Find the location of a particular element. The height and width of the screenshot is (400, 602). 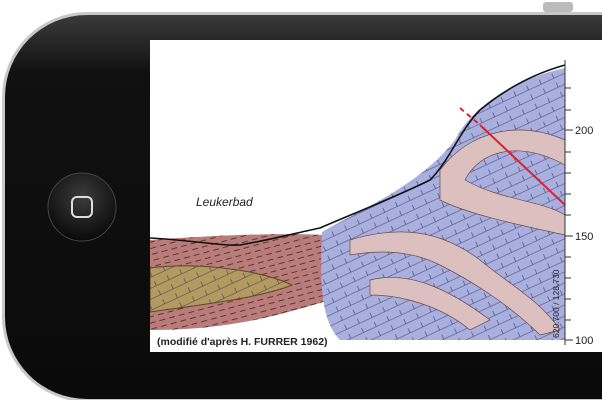

home-icon is located at coordinates (82, 207).